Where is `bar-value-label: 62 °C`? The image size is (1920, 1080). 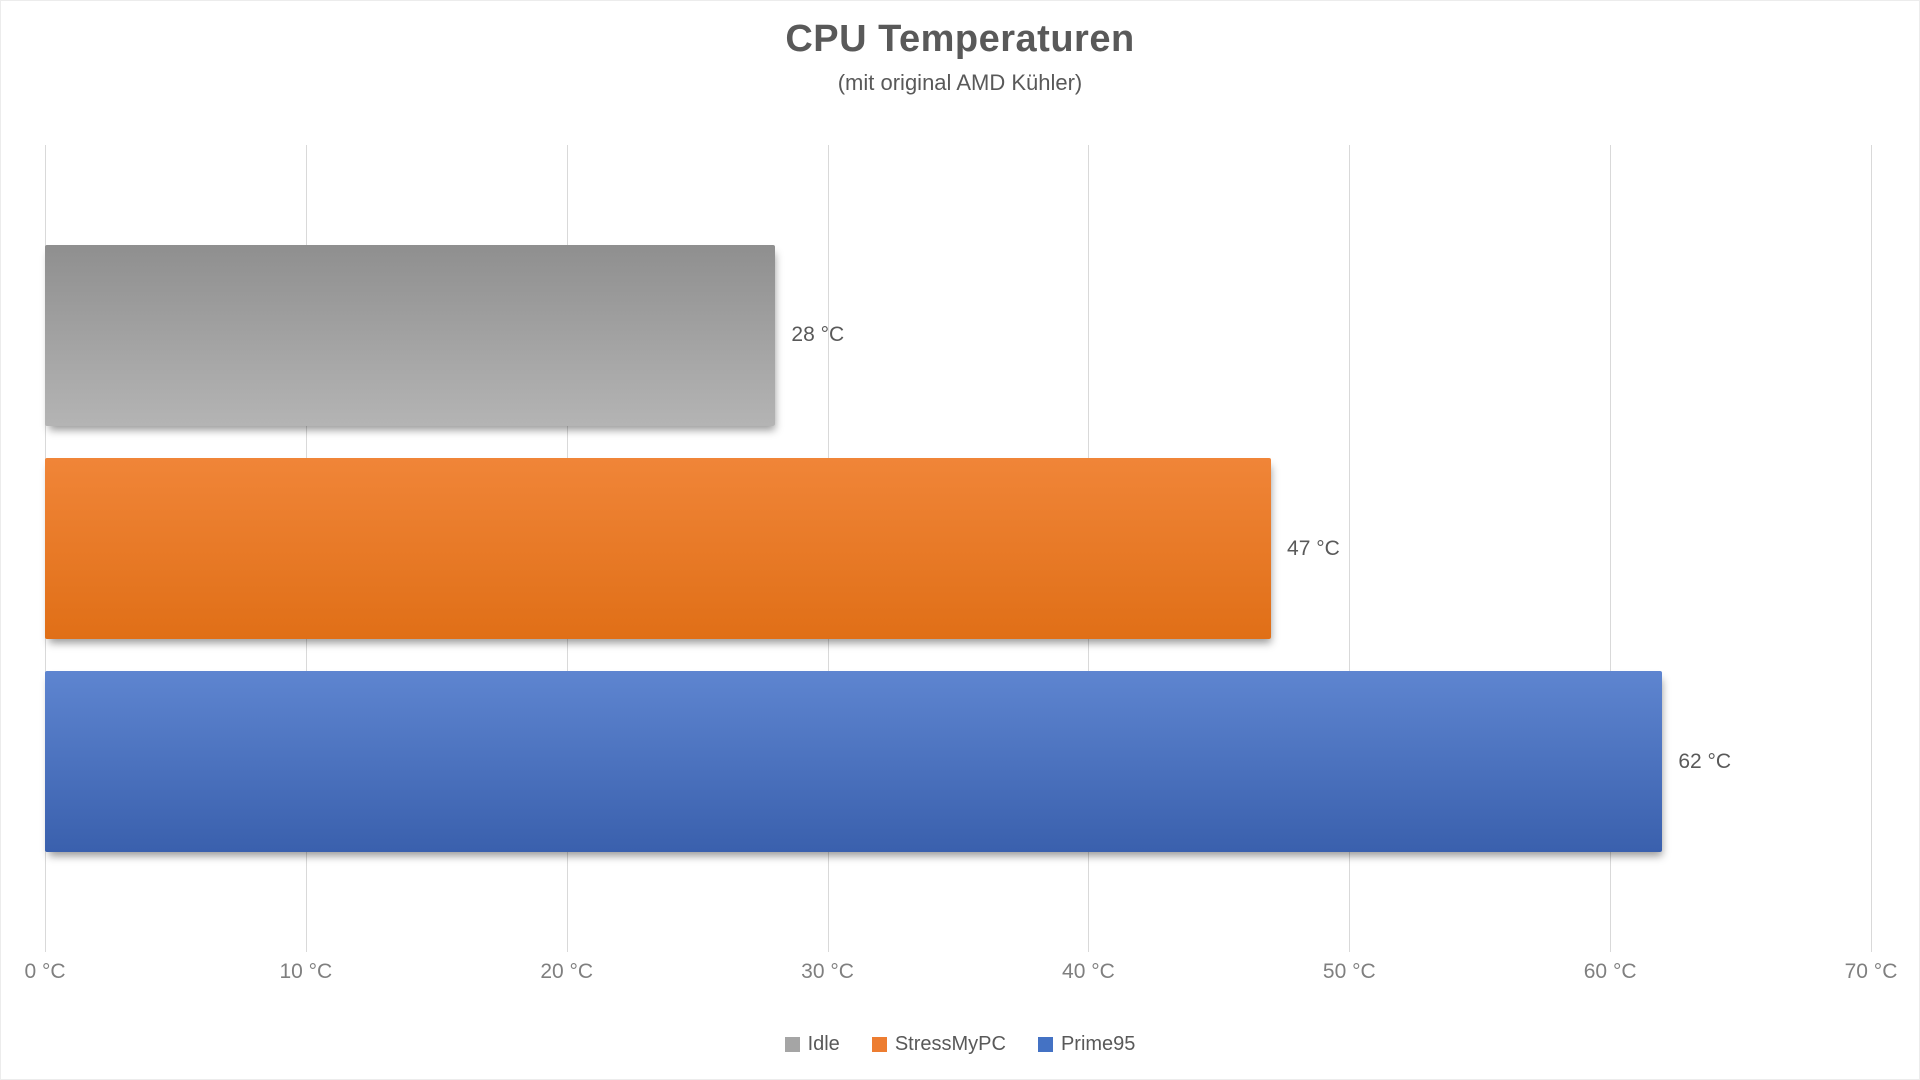 bar-value-label: 62 °C is located at coordinates (1705, 761).